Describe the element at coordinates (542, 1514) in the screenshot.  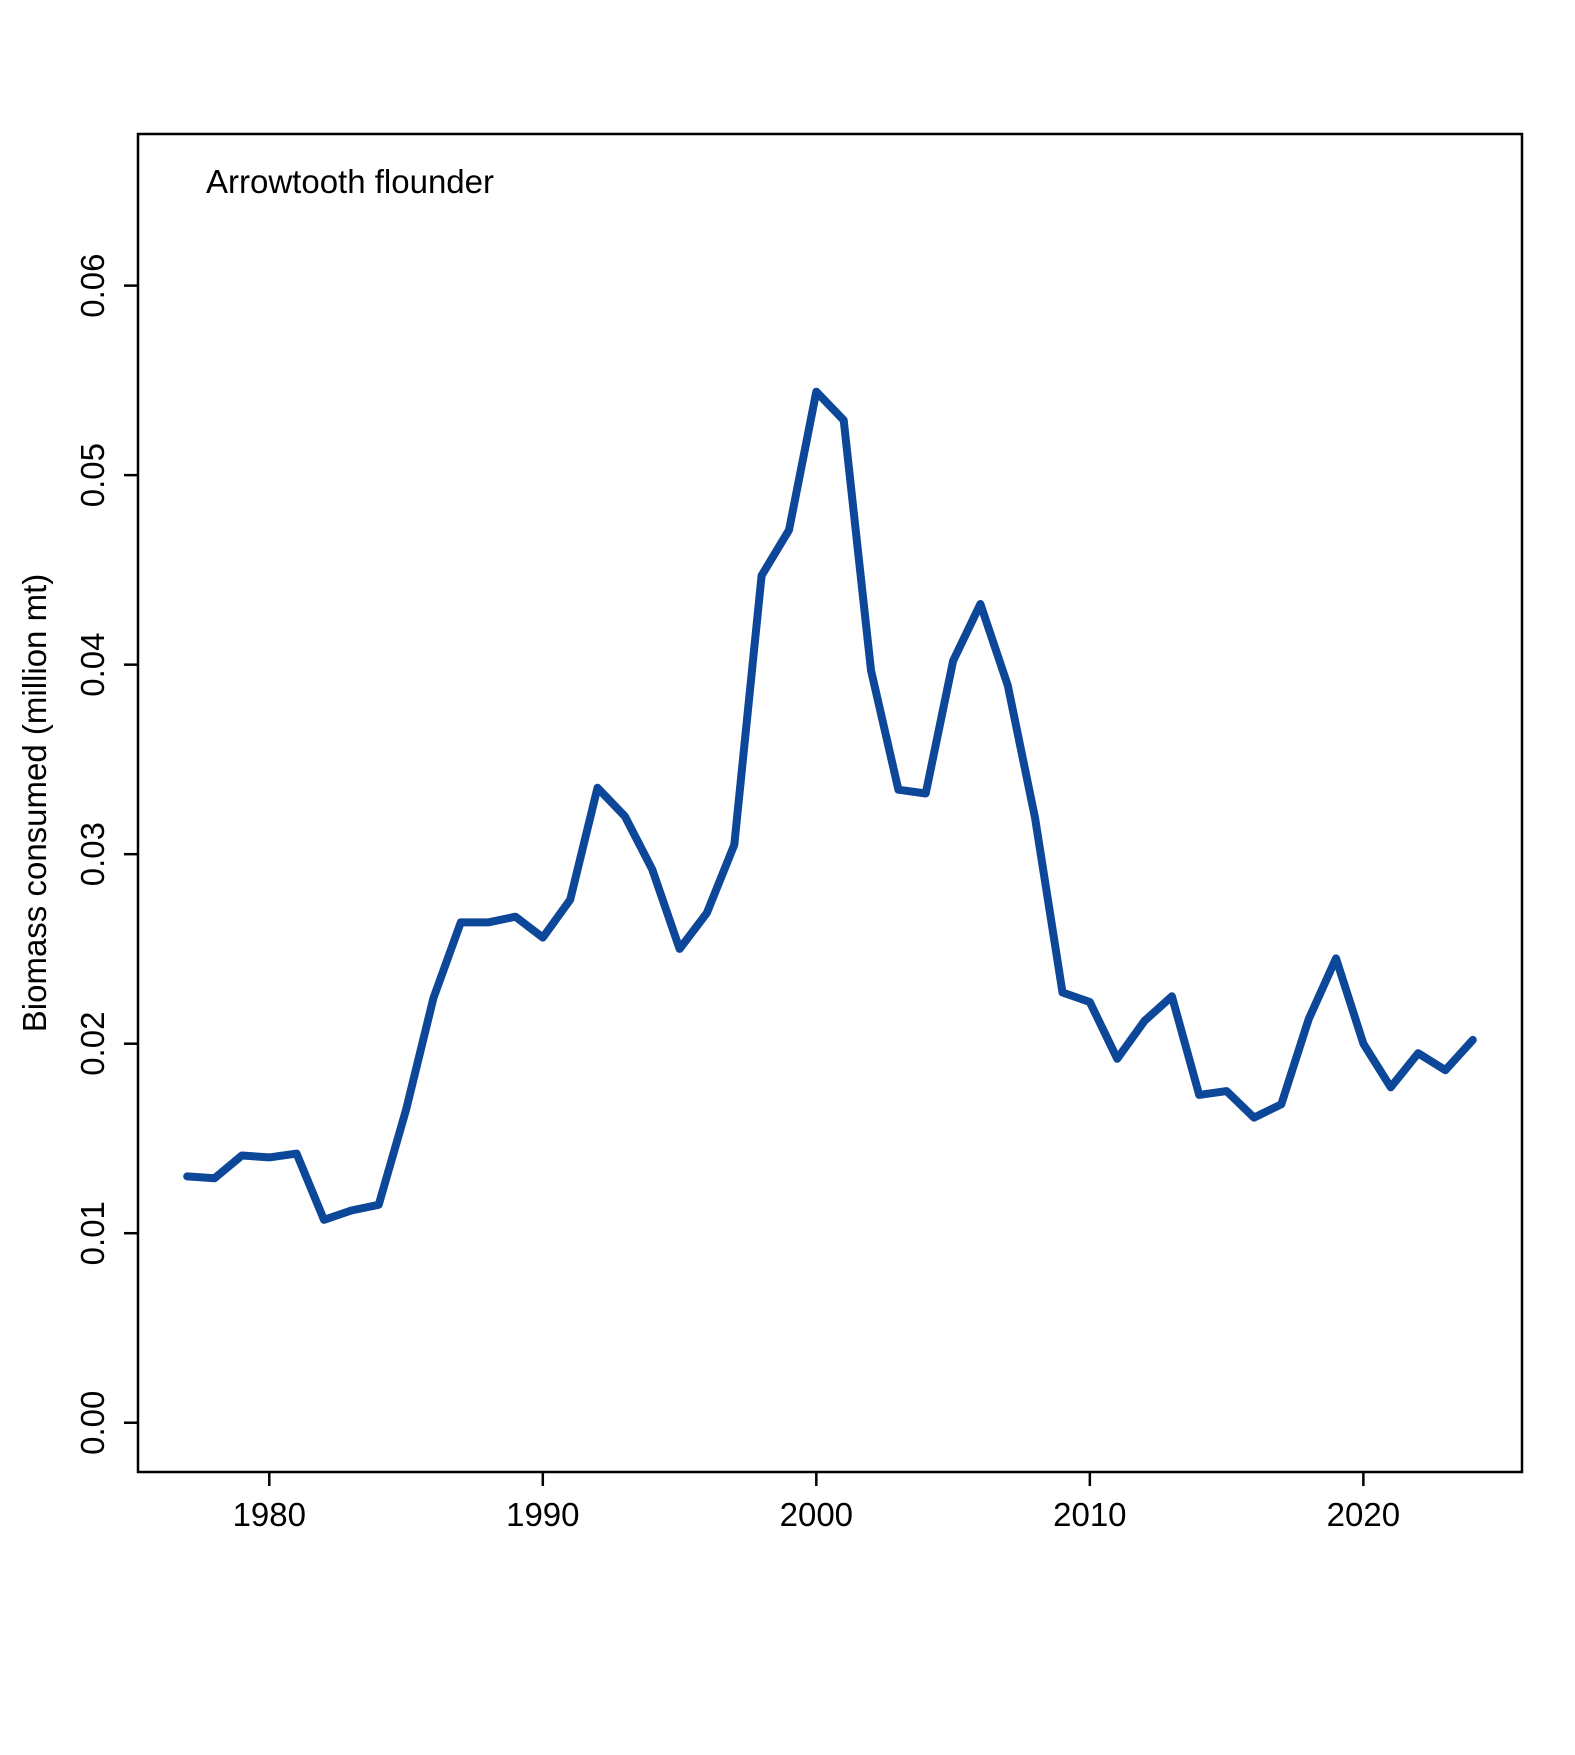
I see `x-tick-label: 1990` at that location.